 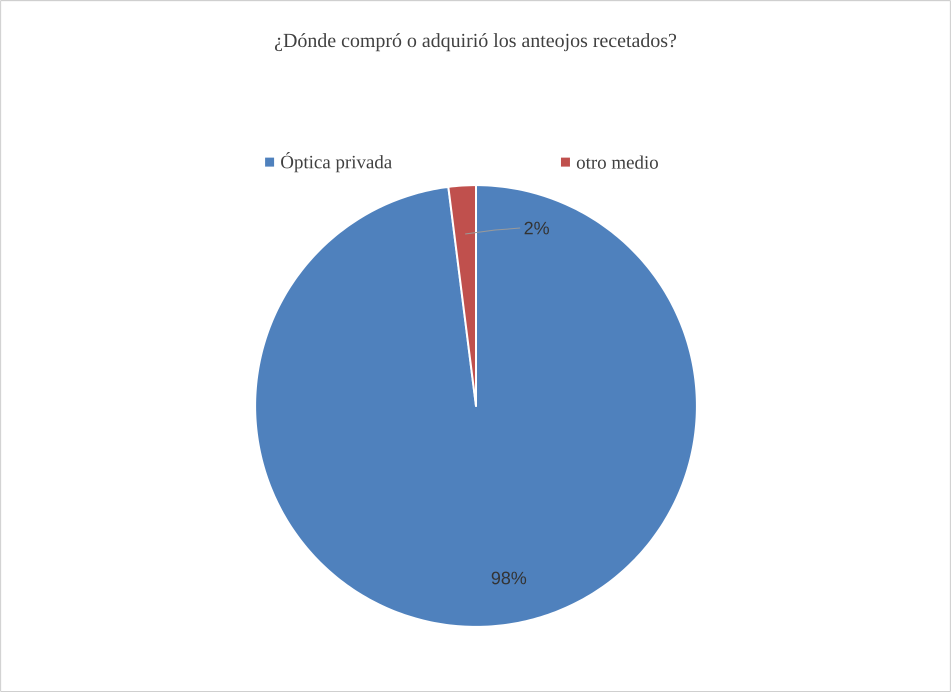 What do you see at coordinates (336, 162) in the screenshot?
I see `legend-label: Óptica privada` at bounding box center [336, 162].